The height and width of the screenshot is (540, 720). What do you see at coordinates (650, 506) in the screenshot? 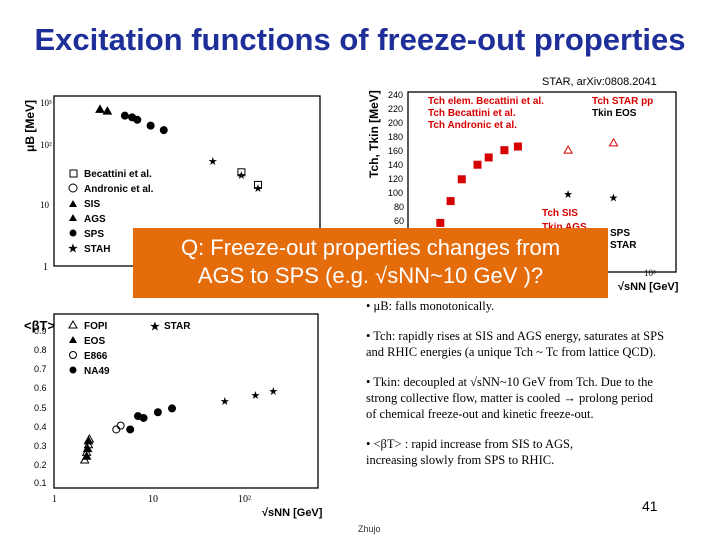
I see `page-number: 41` at bounding box center [650, 506].